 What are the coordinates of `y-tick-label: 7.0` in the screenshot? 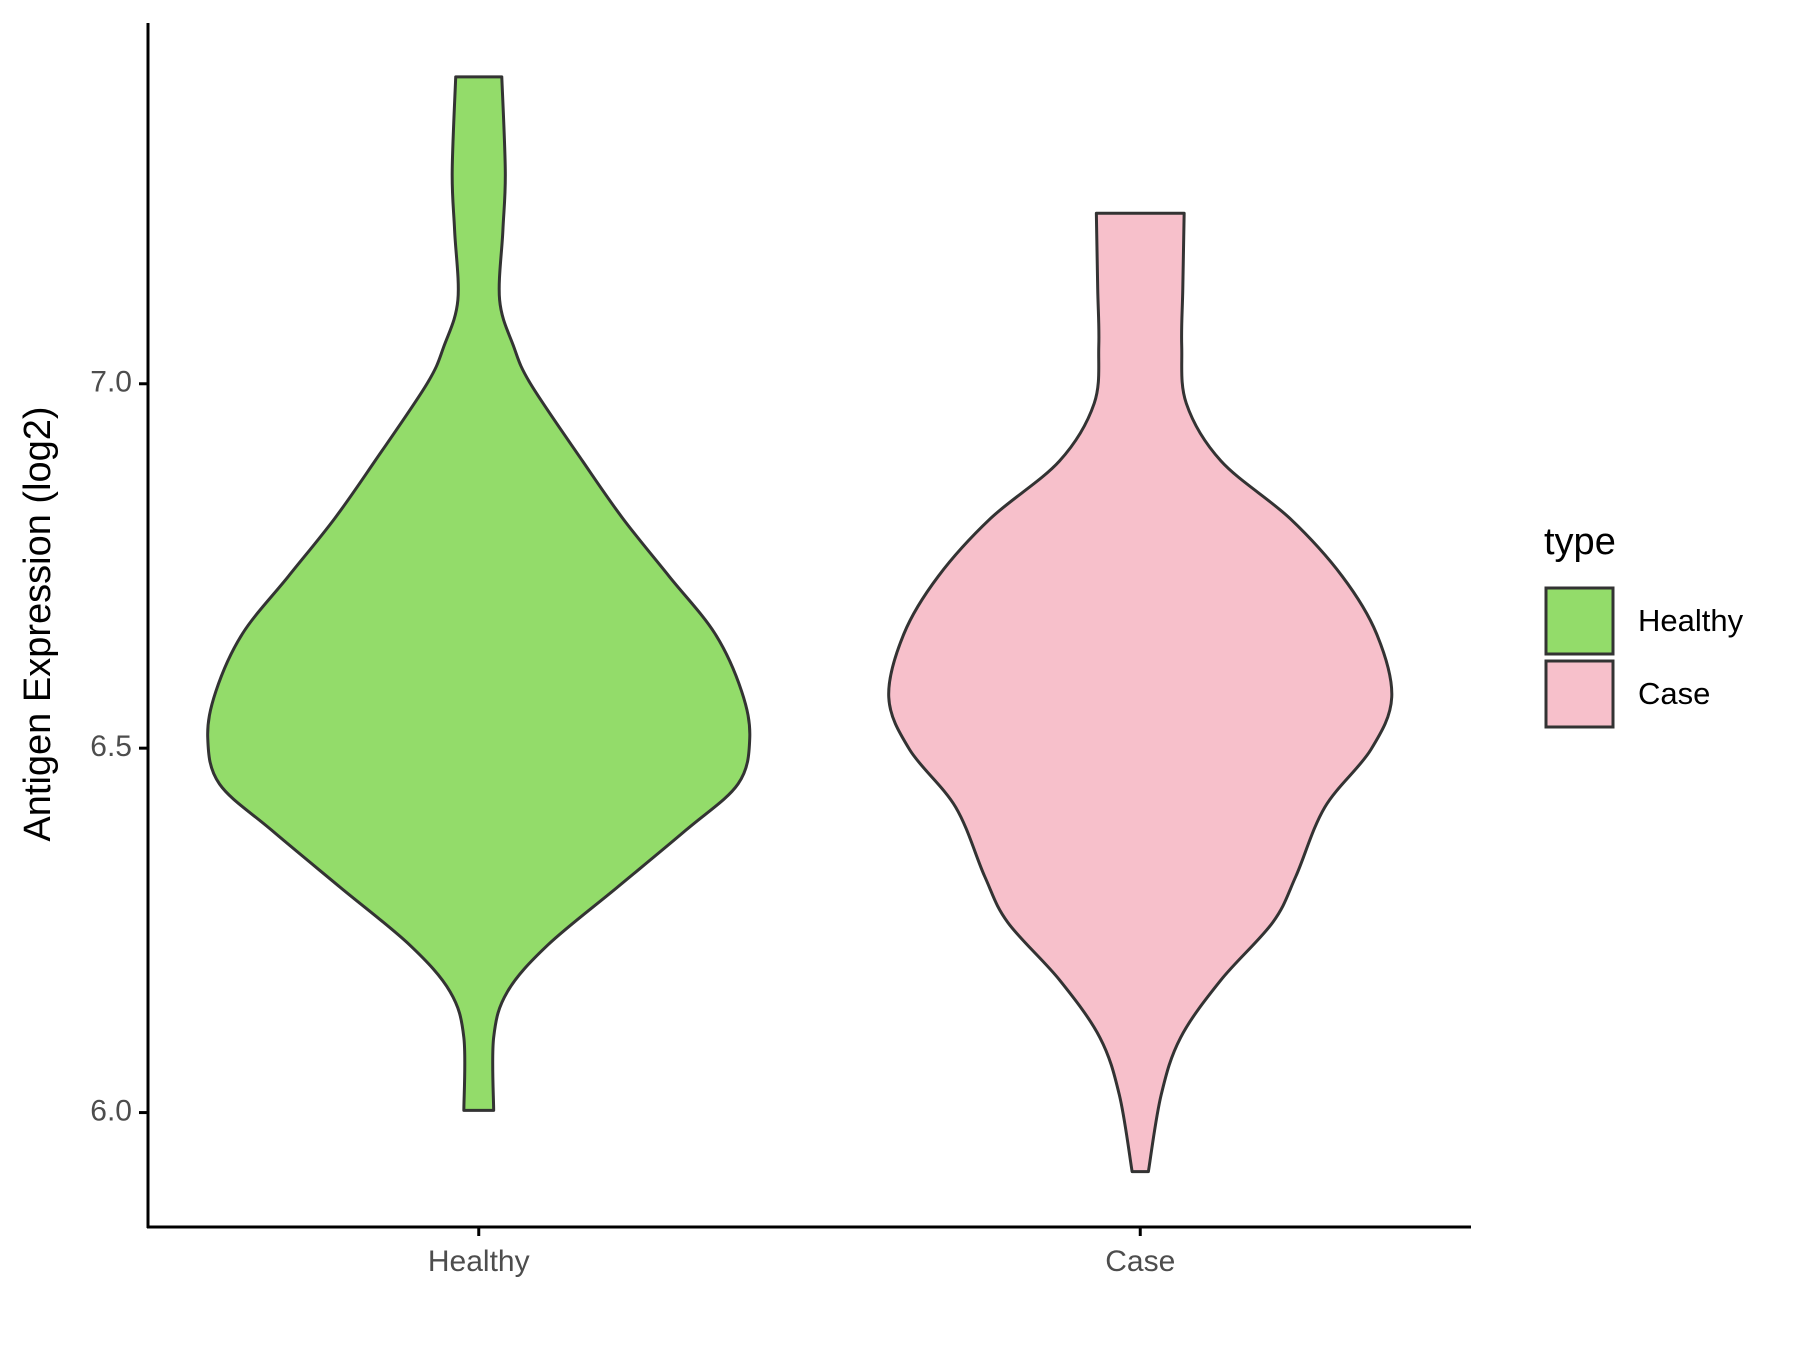 It's located at (111, 382).